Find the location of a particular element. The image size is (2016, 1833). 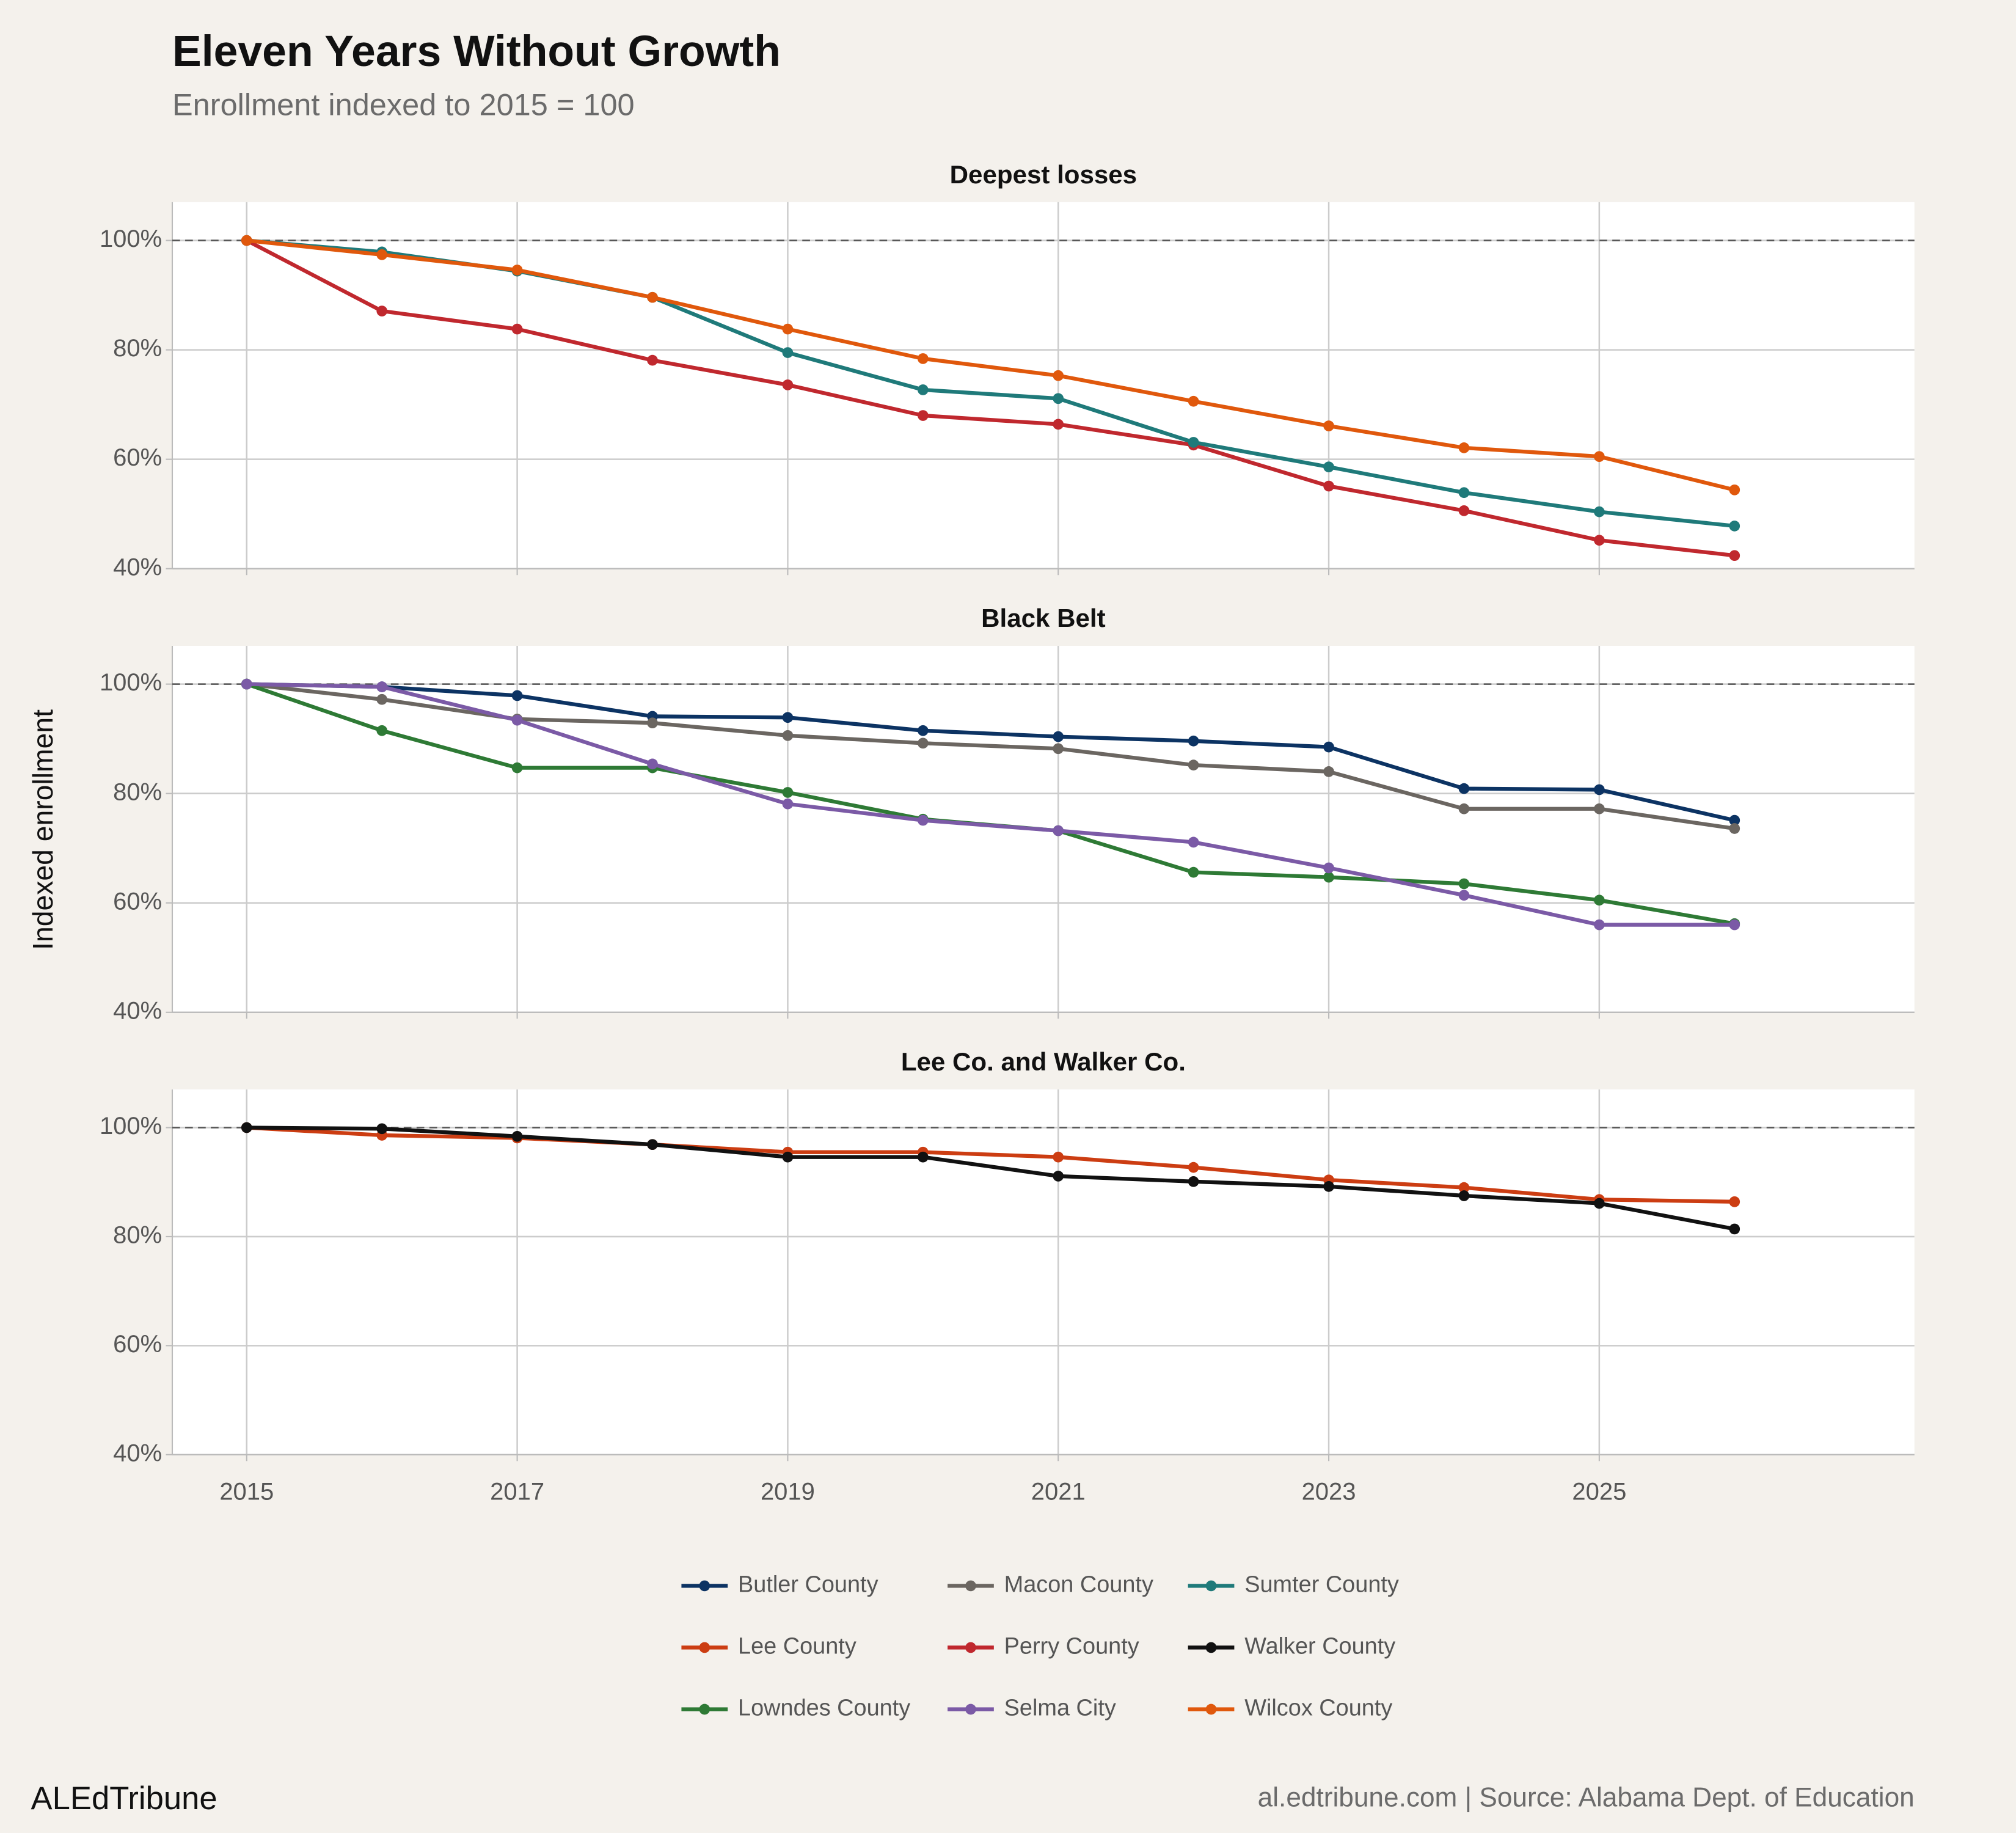

legend-label: Wilcox County is located at coordinates (1318, 1708).